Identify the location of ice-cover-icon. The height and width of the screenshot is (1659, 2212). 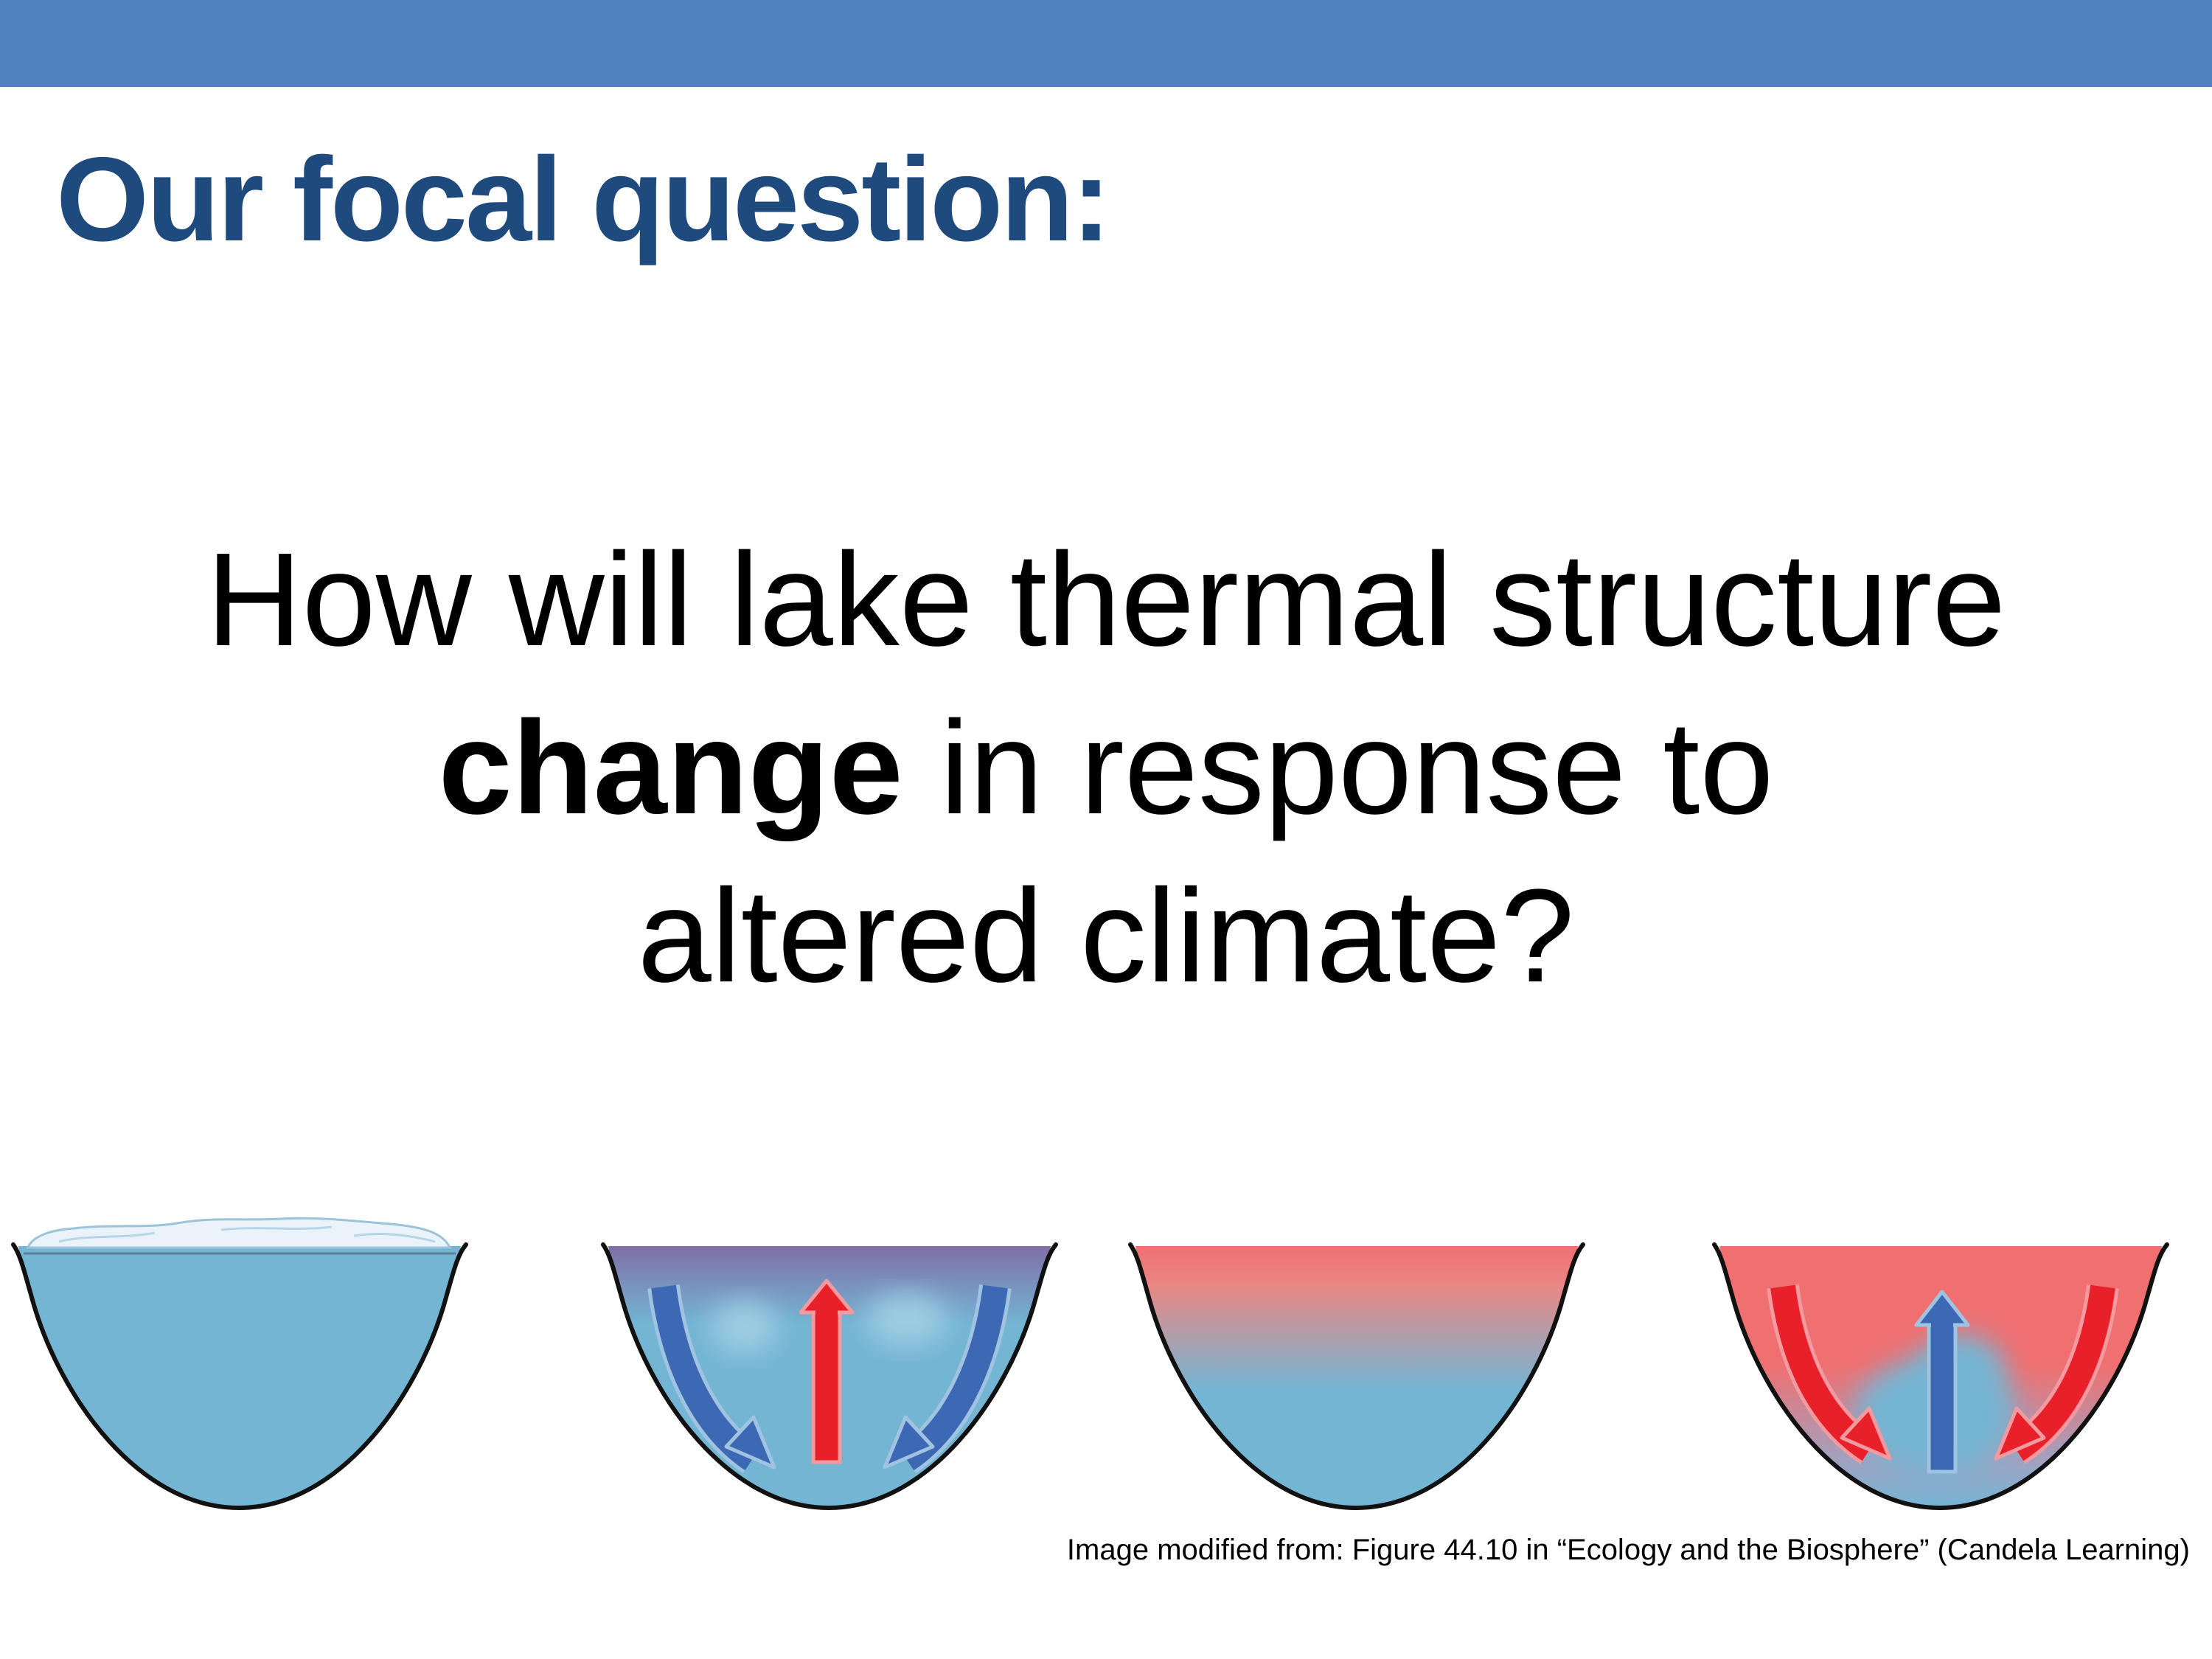
(239, 1233).